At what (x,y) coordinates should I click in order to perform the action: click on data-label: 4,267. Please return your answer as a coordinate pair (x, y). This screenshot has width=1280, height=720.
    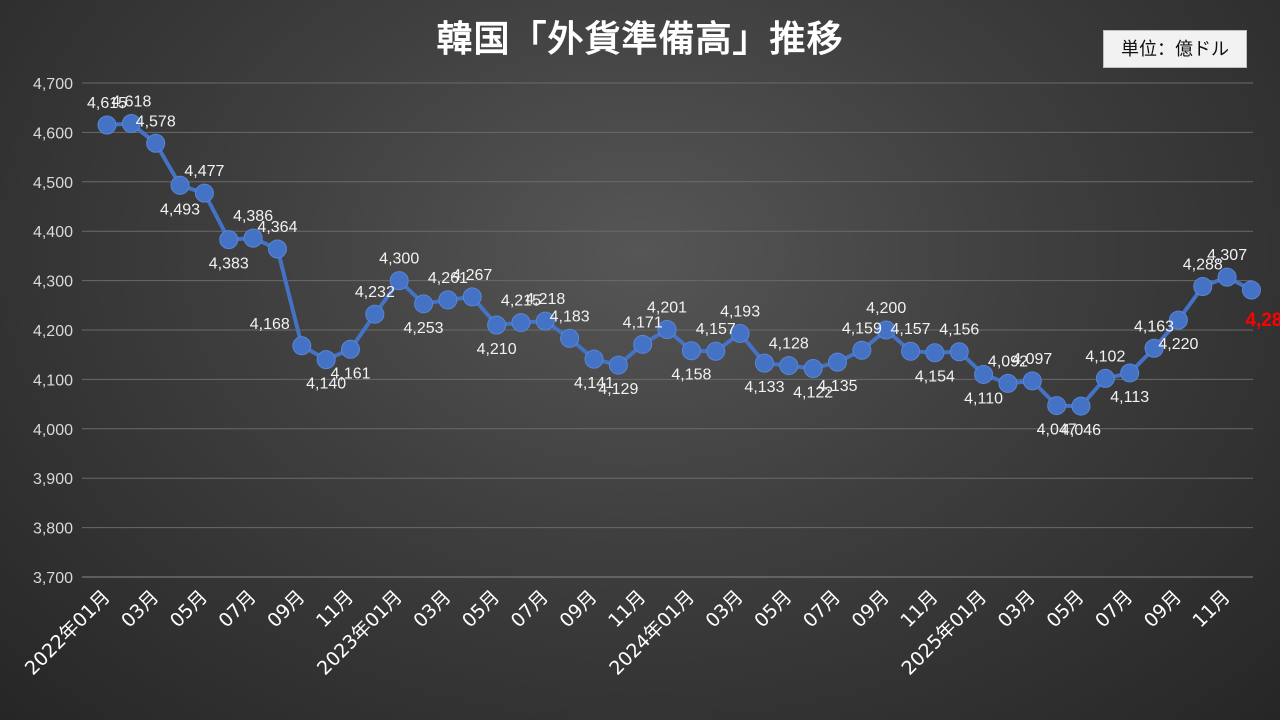
    Looking at the image, I should click on (472, 275).